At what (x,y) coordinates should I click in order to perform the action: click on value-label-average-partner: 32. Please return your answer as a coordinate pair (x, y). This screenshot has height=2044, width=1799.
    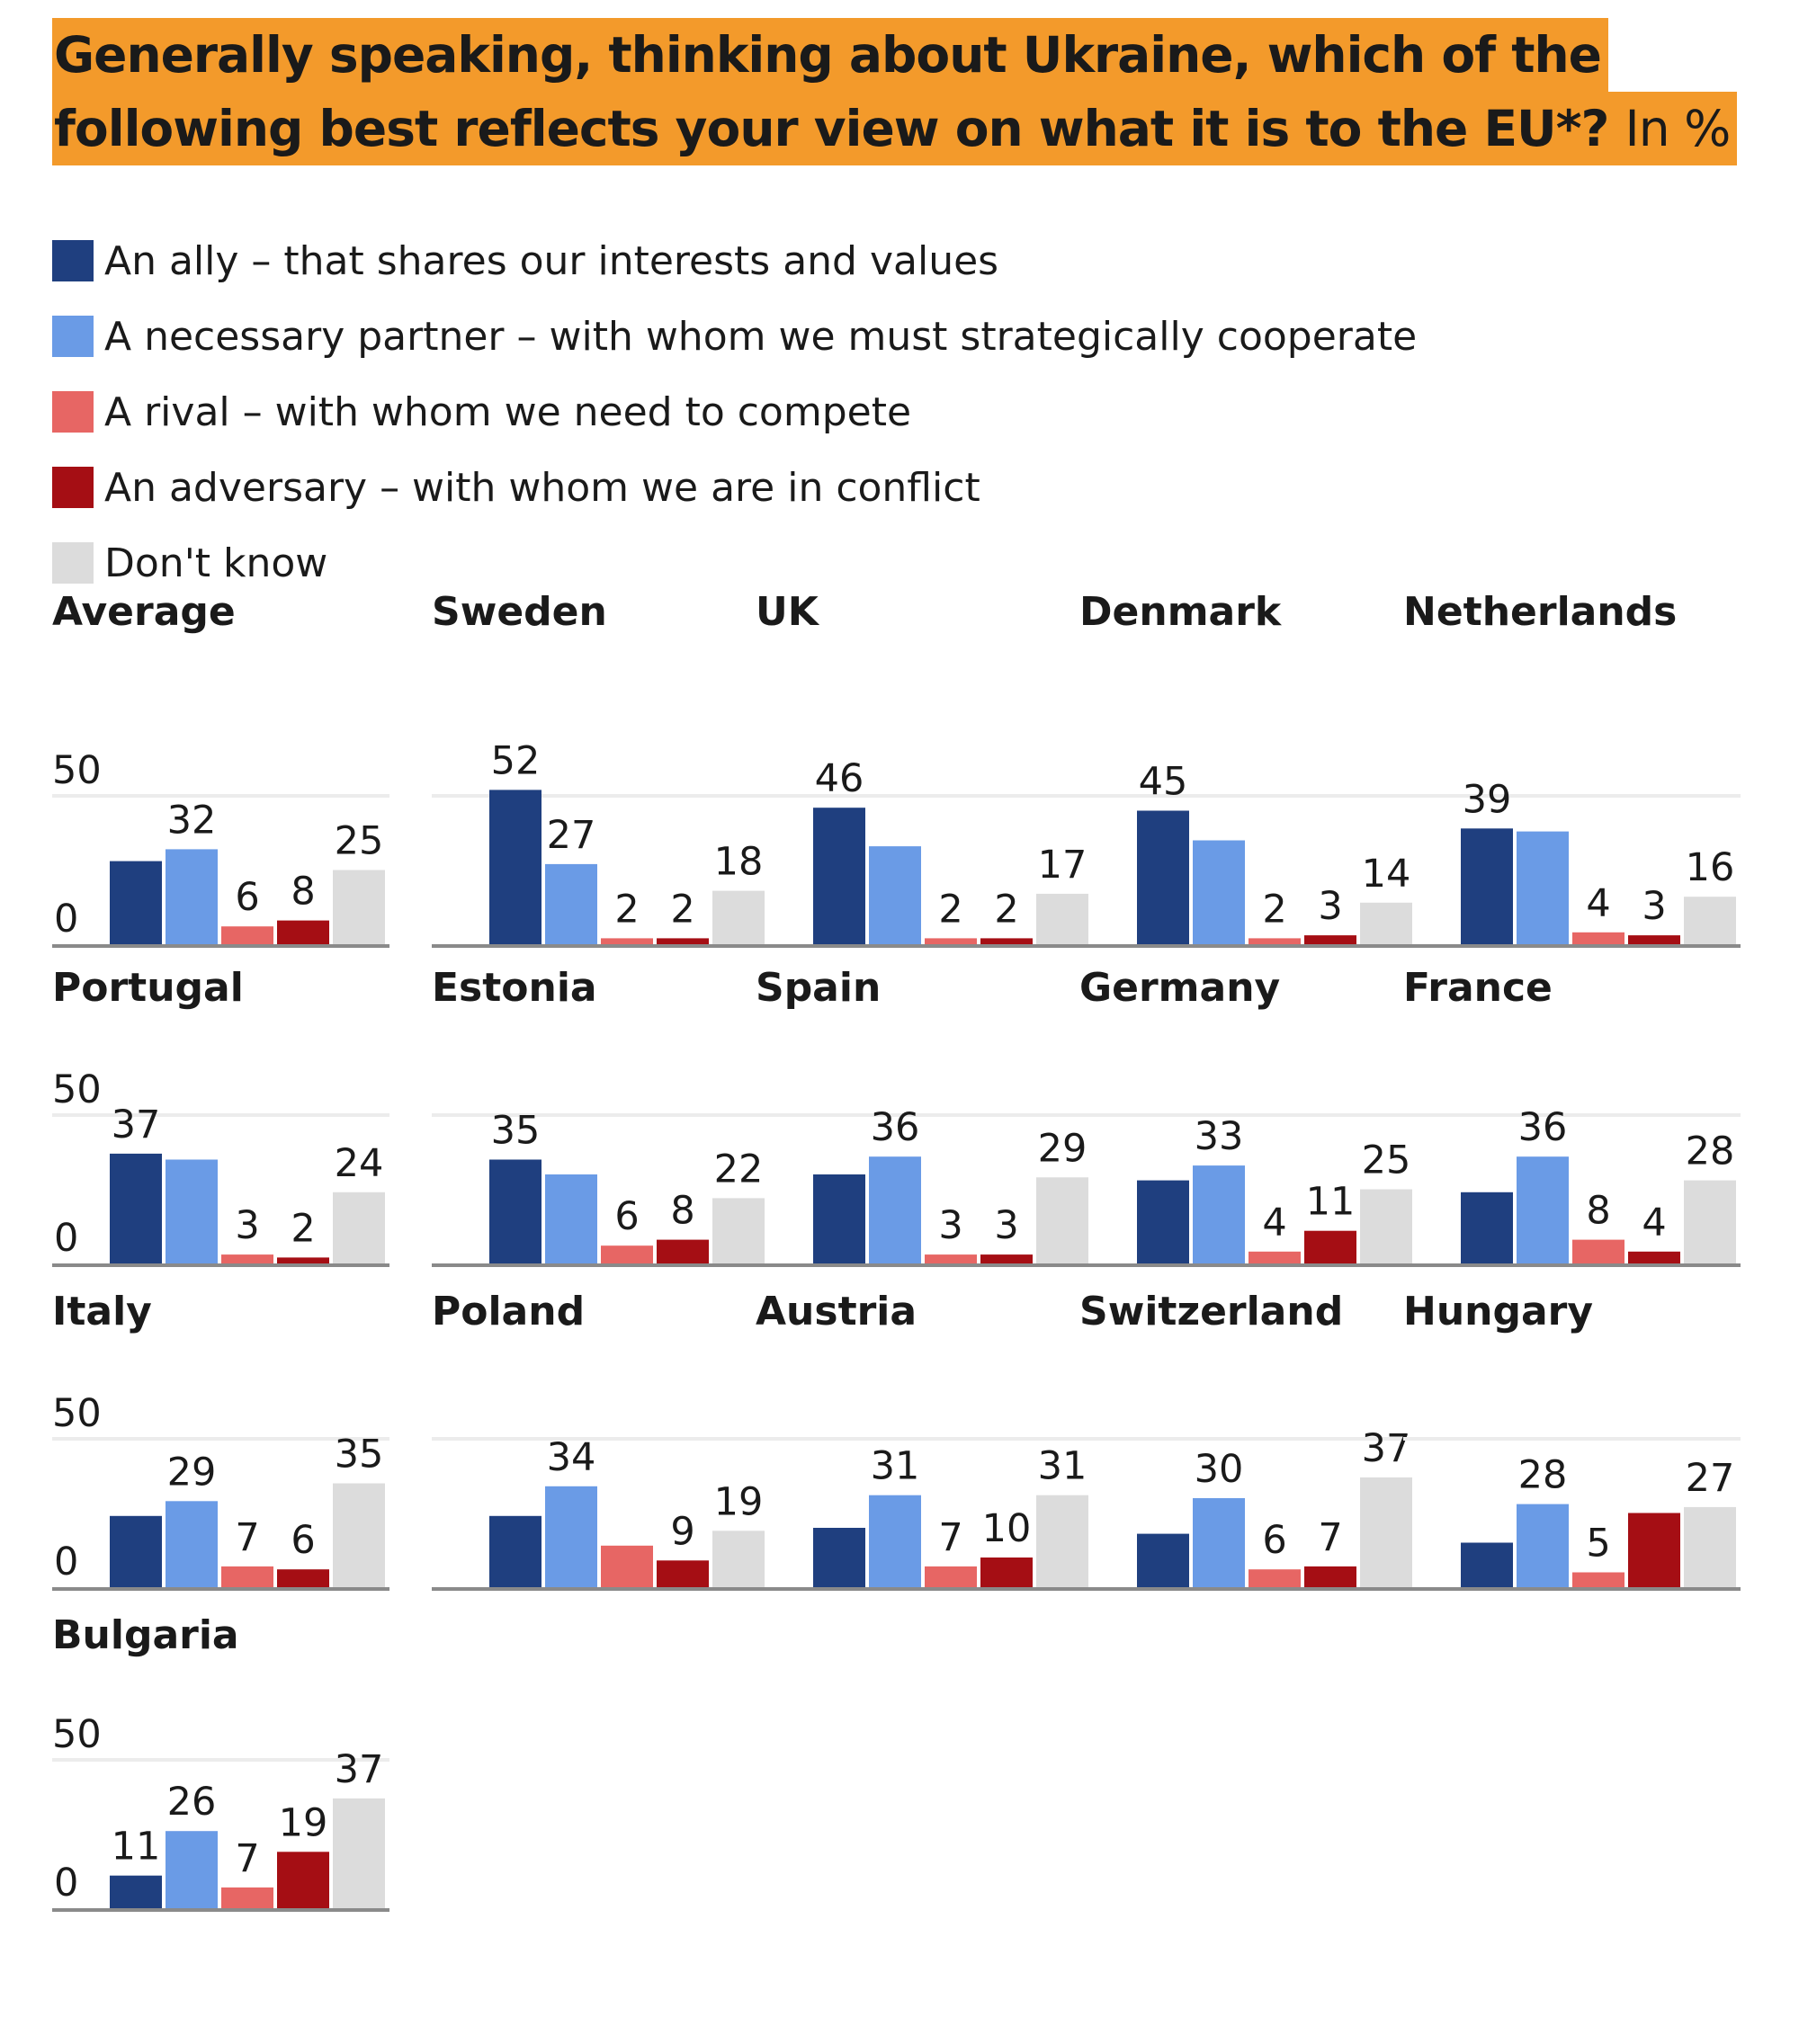
    Looking at the image, I should click on (192, 820).